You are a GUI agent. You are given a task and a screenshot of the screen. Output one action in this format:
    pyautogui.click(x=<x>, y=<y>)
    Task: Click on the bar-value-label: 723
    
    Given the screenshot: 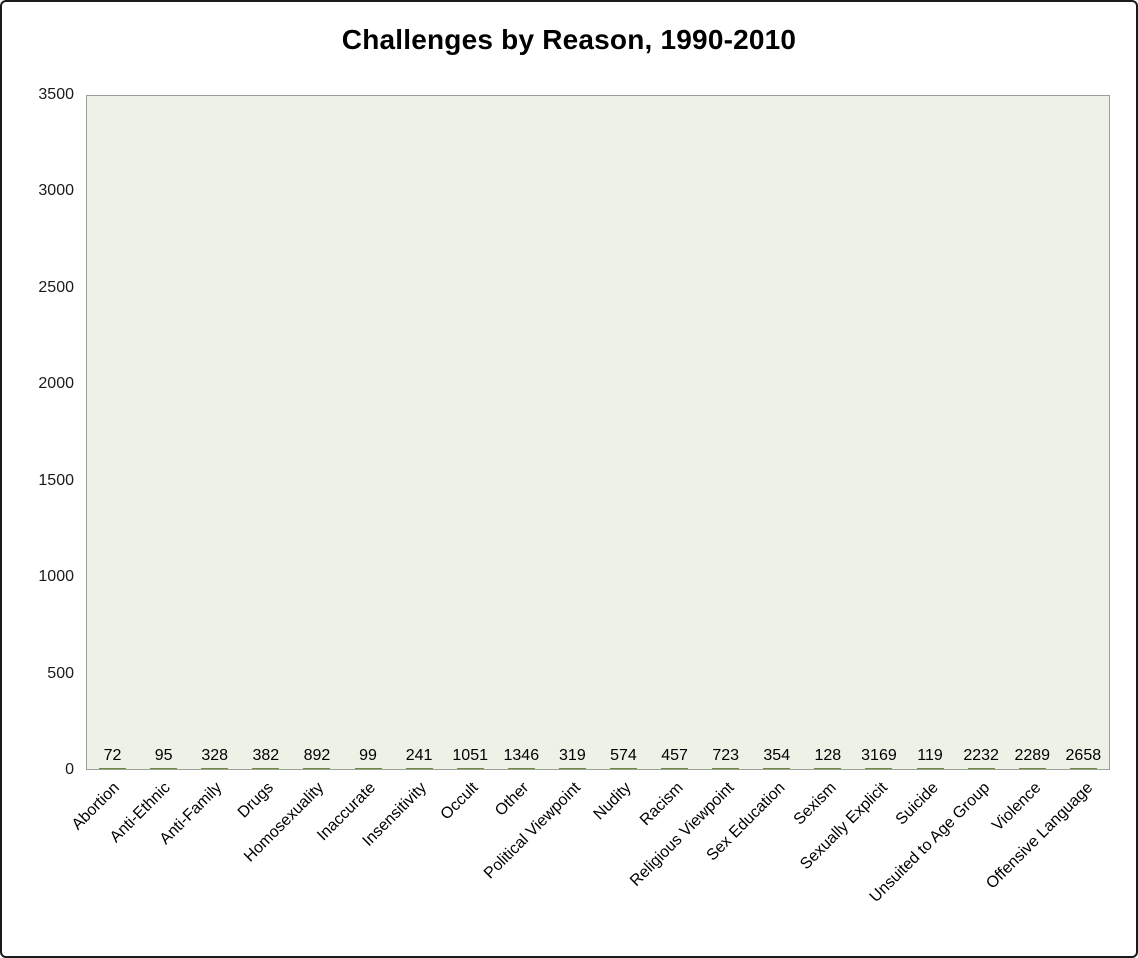 What is the action you would take?
    pyautogui.click(x=726, y=755)
    